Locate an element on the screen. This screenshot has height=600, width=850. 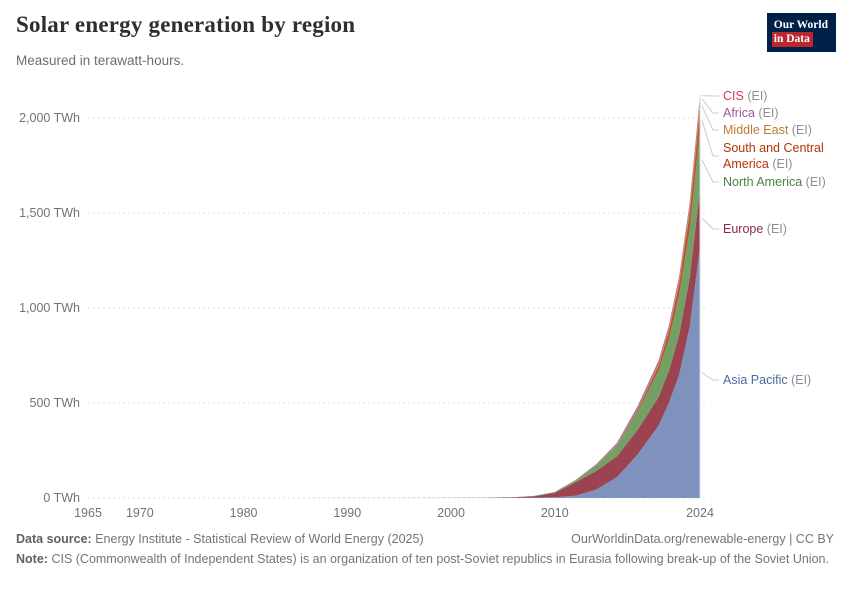
legend-asia-pacific: Asia Pacific (EI) is located at coordinates (786, 380).